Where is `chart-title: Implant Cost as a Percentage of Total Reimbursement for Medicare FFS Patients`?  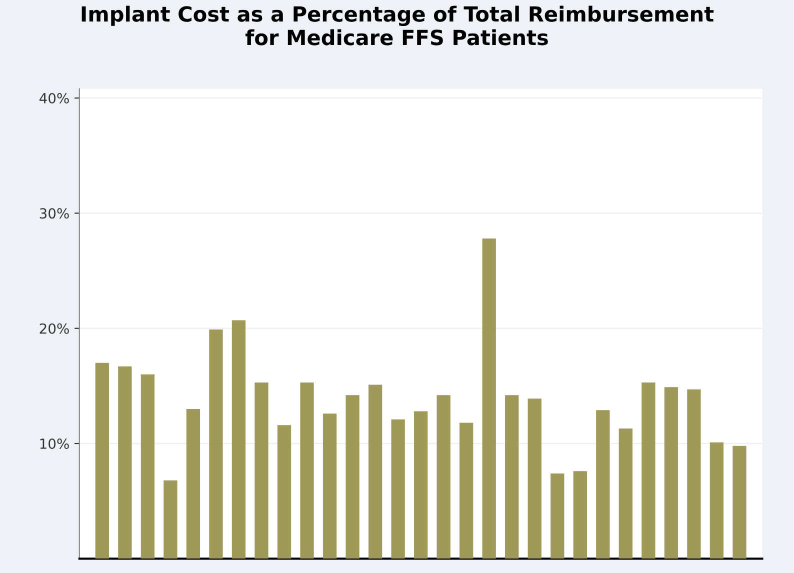 chart-title: Implant Cost as a Percentage of Total Reimbursement for Medicare FFS Patients is located at coordinates (398, 26).